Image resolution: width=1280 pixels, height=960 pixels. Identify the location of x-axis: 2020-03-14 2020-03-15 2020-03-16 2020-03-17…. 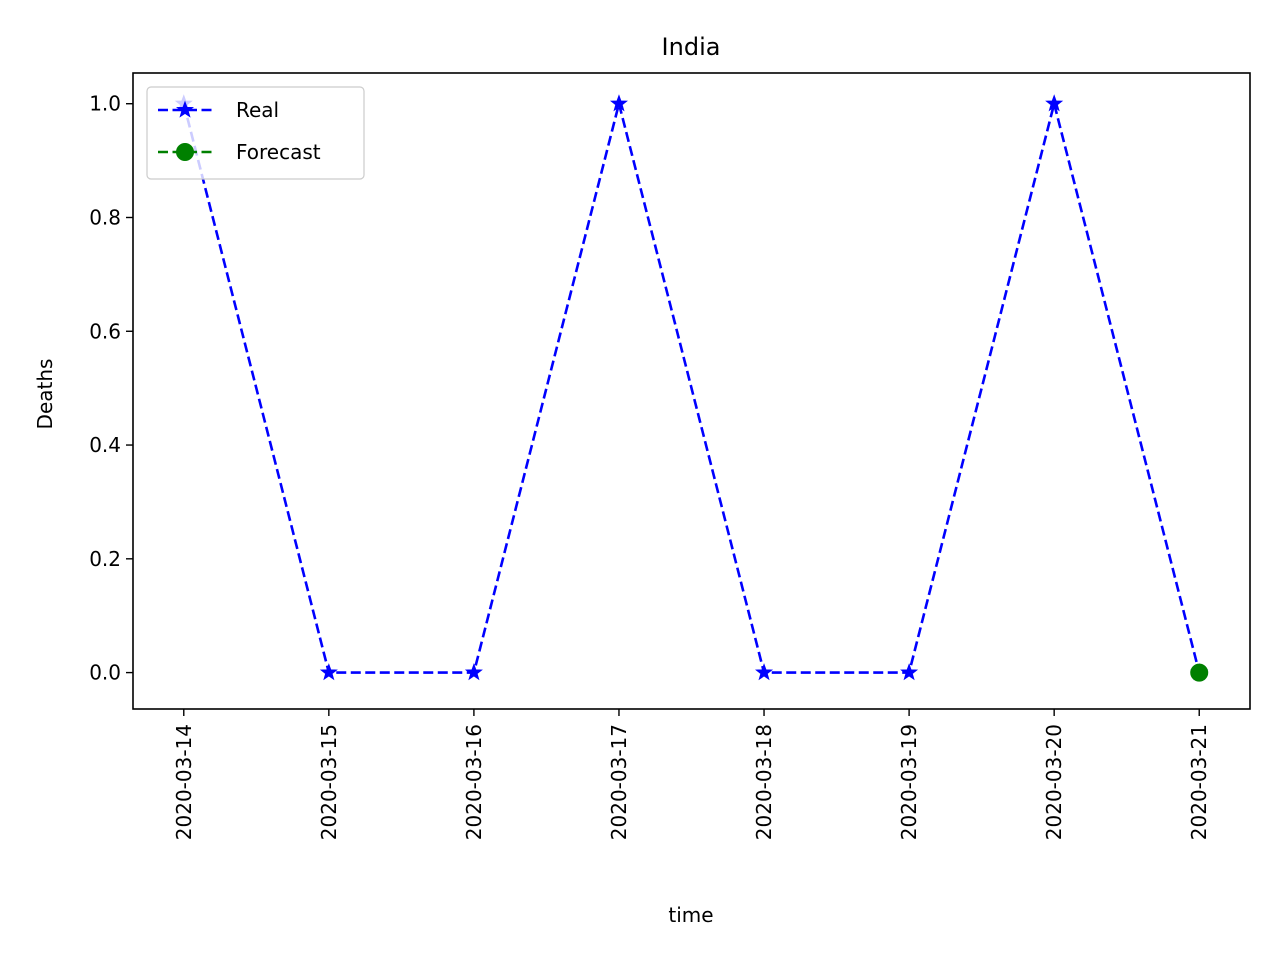
(691, 774).